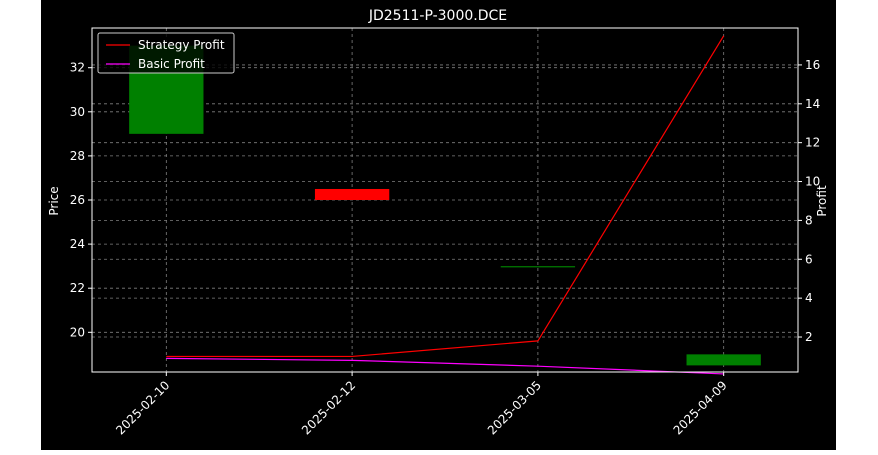 Image resolution: width=878 pixels, height=455 pixels. Describe the element at coordinates (77, 68) in the screenshot. I see `y-tick-label: 32` at that location.